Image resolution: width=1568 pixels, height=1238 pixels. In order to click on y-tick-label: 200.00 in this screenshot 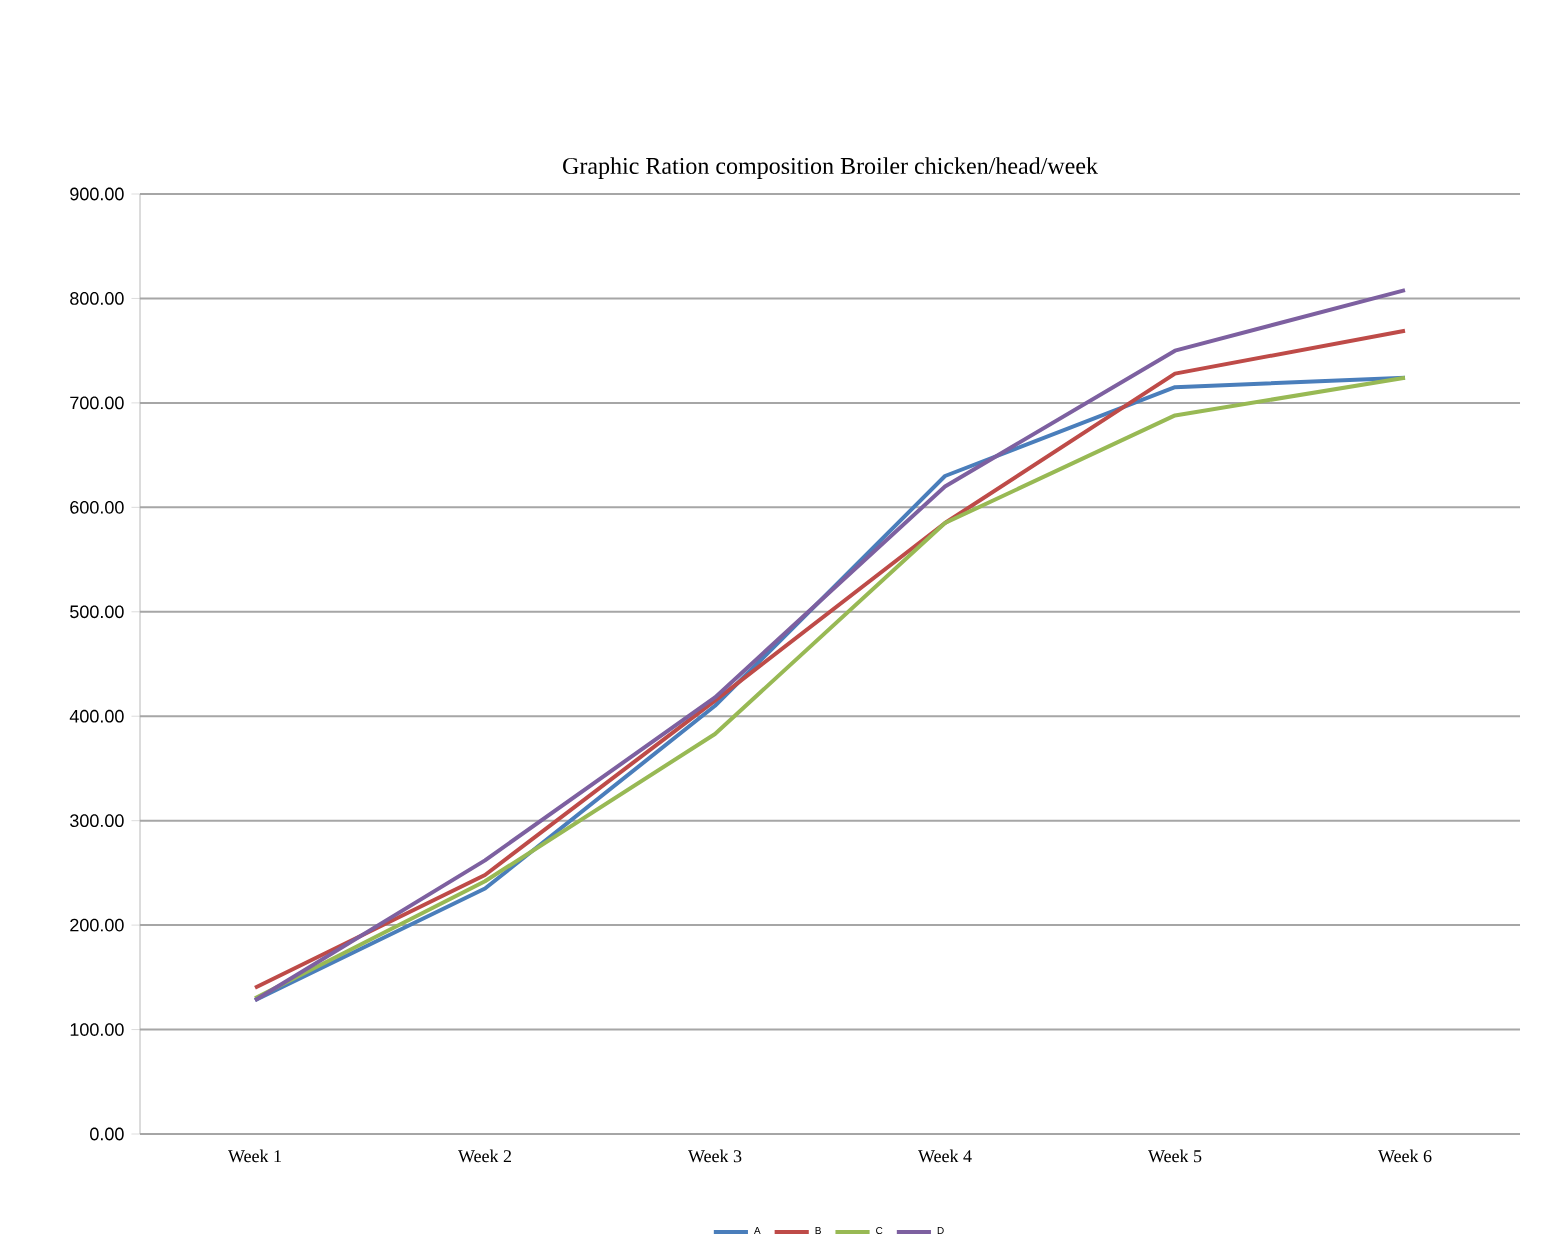, I will do `click(97, 925)`.